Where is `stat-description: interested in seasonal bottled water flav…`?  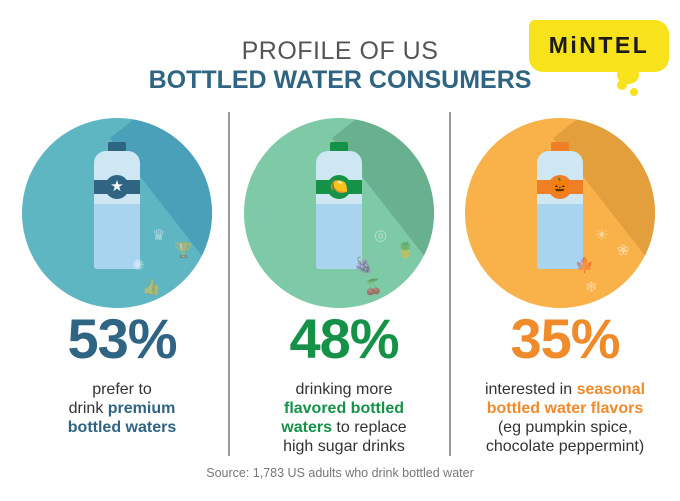 stat-description: interested in seasonal bottled water flav… is located at coordinates (565, 418).